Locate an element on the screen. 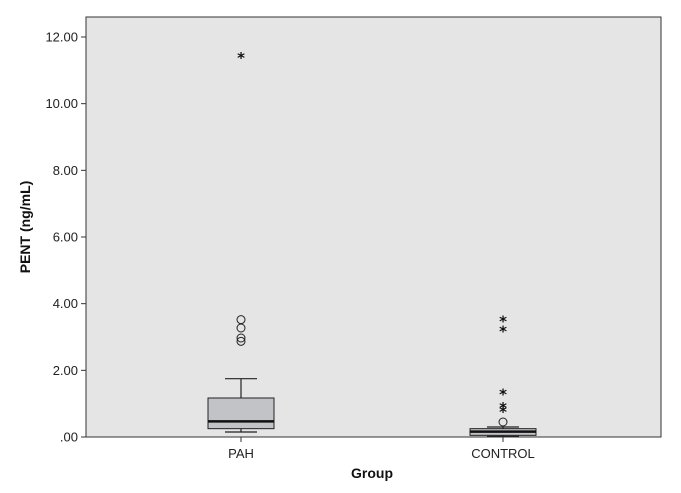 The image size is (681, 493). x-tick-label: CONTROL is located at coordinates (503, 453).